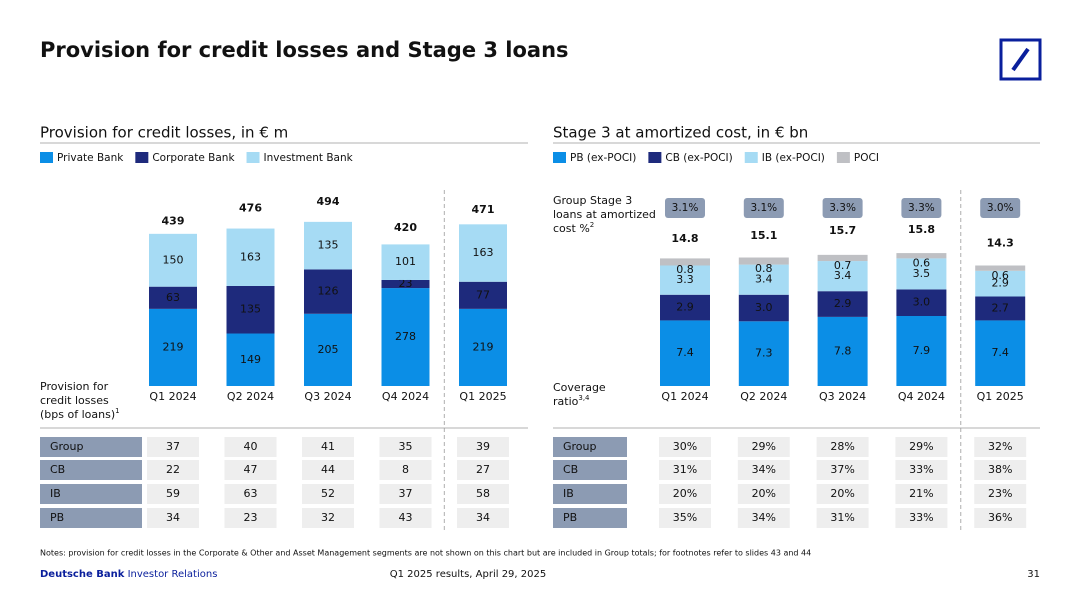  I want to click on row-name: CB, so click(57, 469).